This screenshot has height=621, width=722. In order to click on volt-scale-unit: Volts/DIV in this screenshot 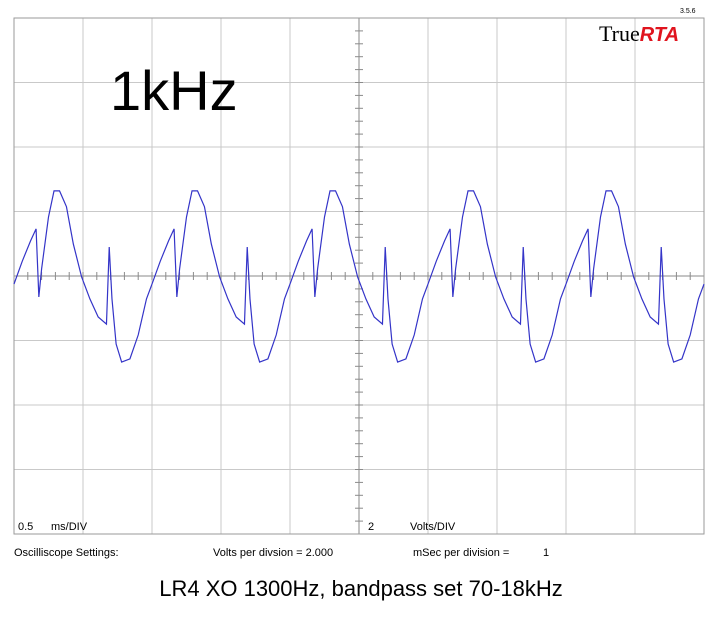, I will do `click(433, 527)`.